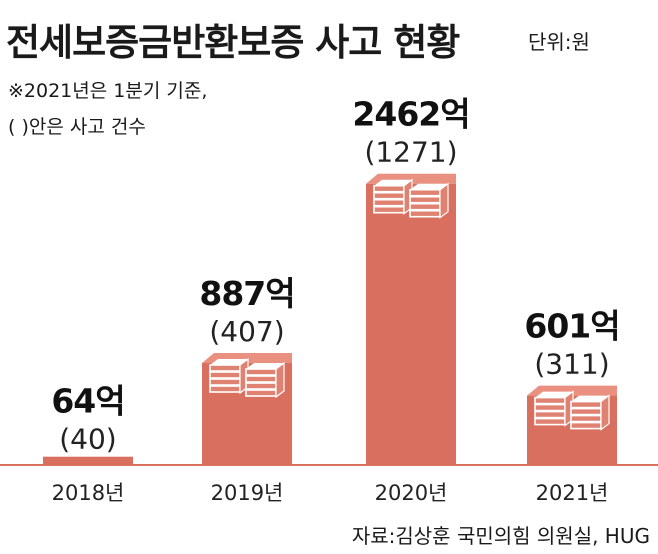  Describe the element at coordinates (87, 401) in the screenshot. I see `value-label: 64억` at that location.